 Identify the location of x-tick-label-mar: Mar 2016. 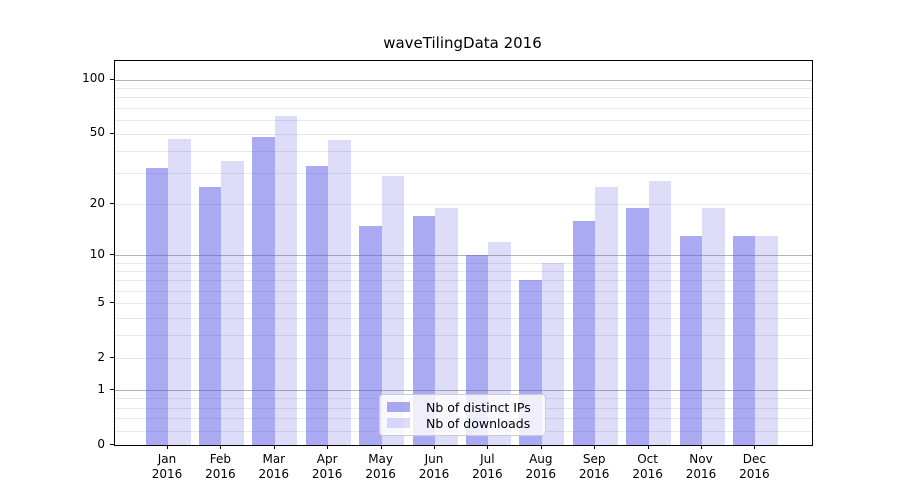
(274, 466).